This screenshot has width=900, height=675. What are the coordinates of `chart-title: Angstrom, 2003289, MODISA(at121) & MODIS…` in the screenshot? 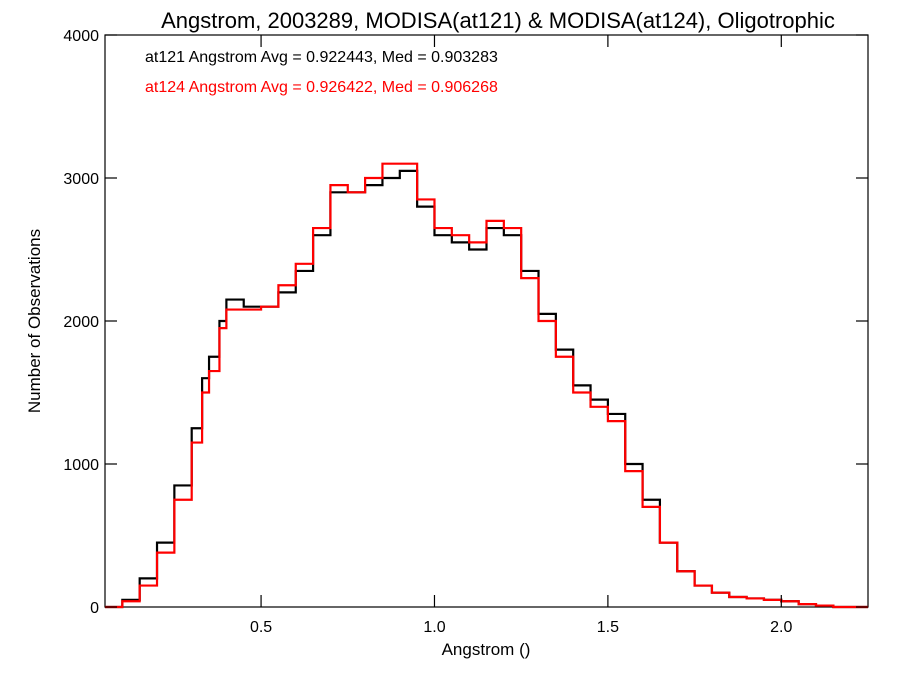 It's located at (498, 20).